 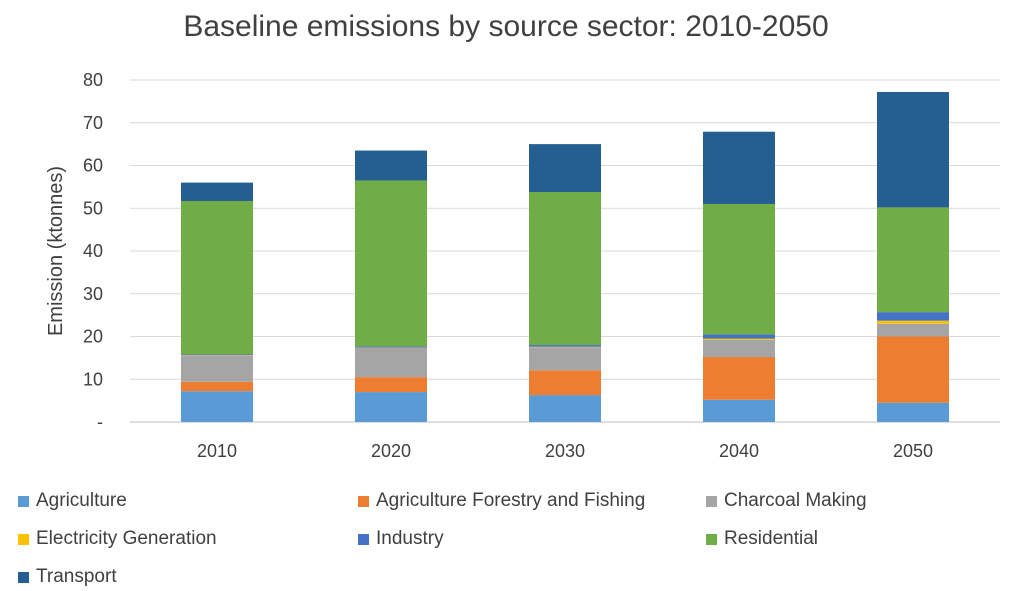 What do you see at coordinates (93, 208) in the screenshot?
I see `y-tick-label: 50` at bounding box center [93, 208].